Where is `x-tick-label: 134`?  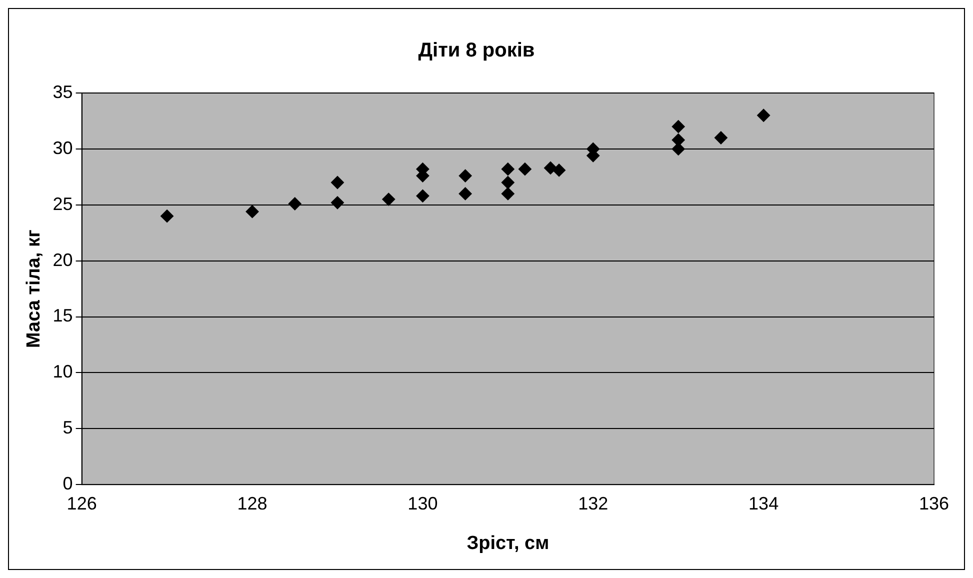
x-tick-label: 134 is located at coordinates (763, 503).